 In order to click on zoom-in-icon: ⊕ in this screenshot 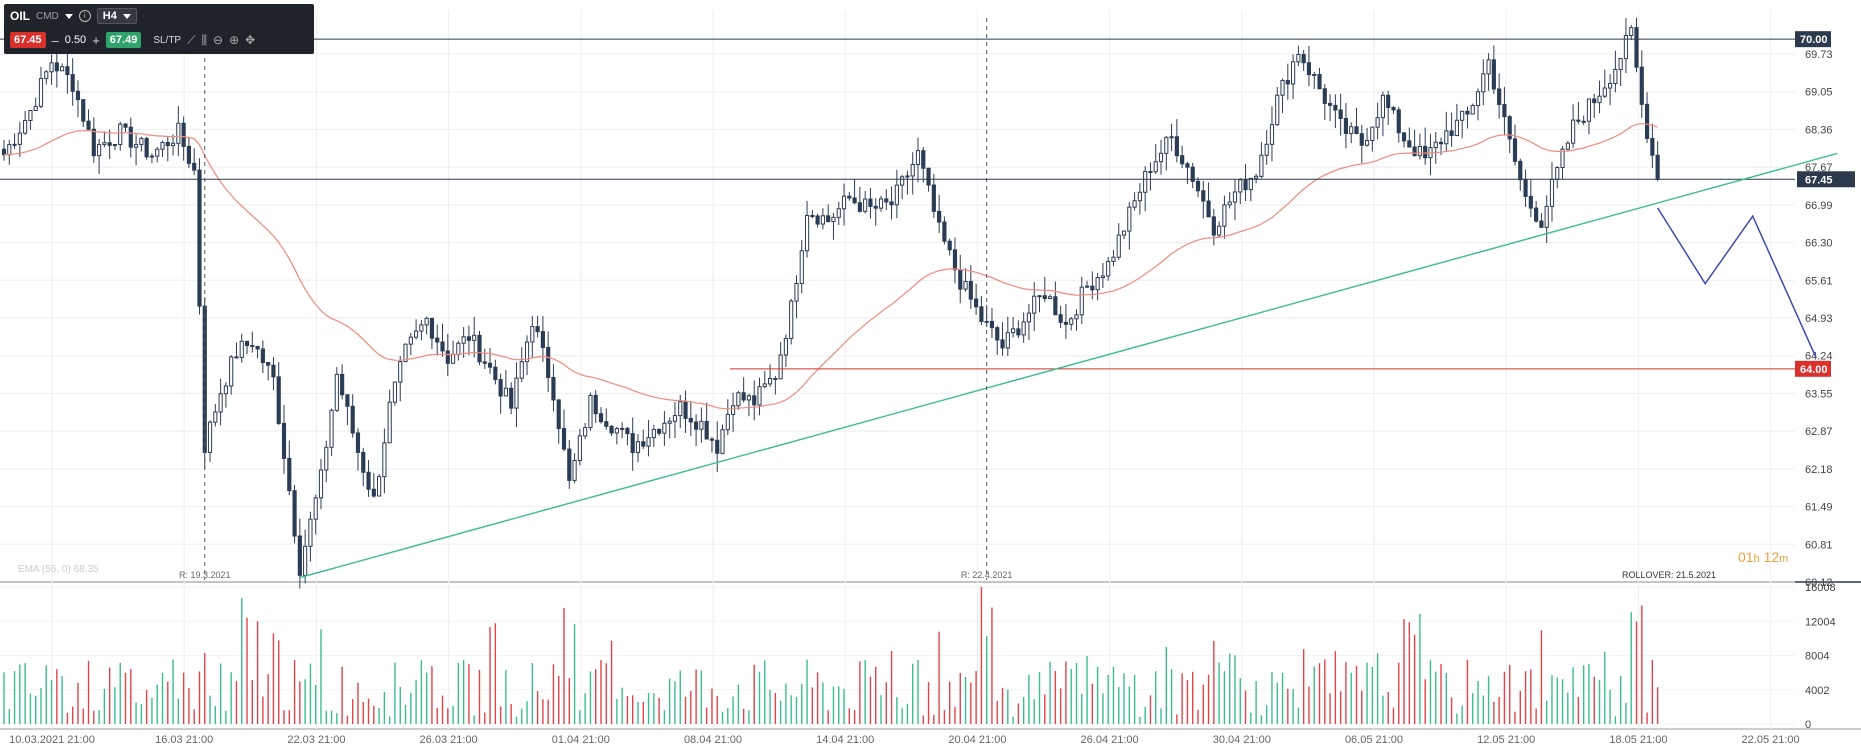, I will do `click(234, 40)`.